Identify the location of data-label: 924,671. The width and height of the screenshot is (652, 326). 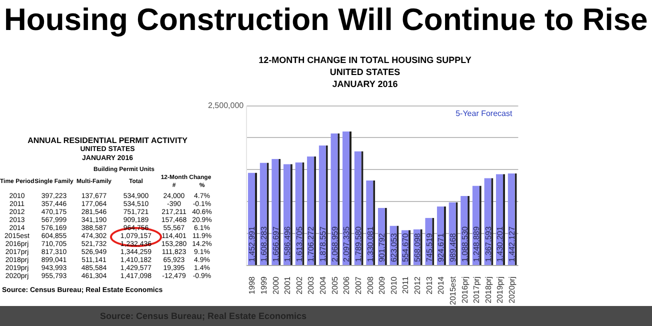
(441, 247).